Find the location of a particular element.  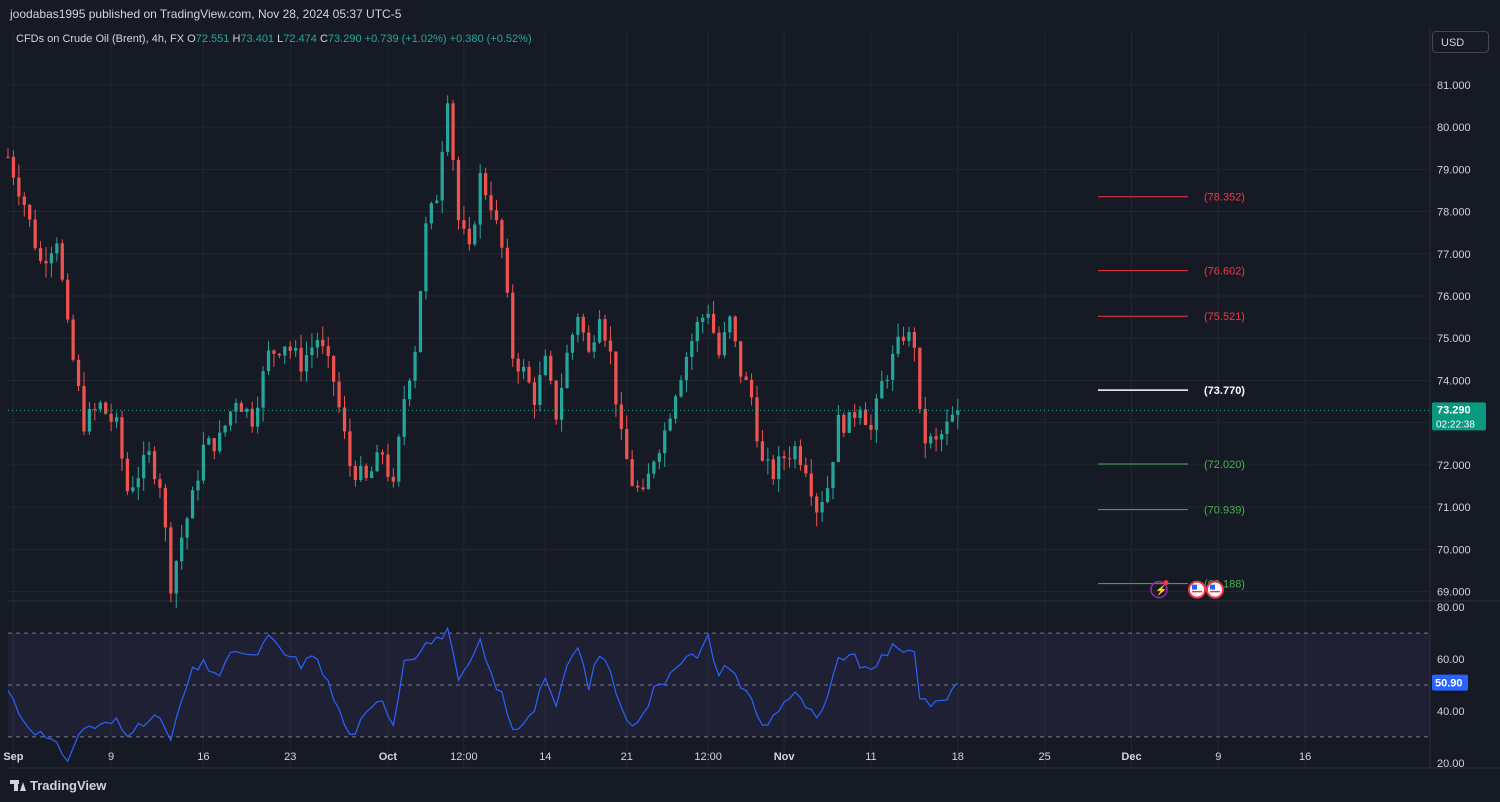

tradingview-logo: TradingView is located at coordinates (58, 785).